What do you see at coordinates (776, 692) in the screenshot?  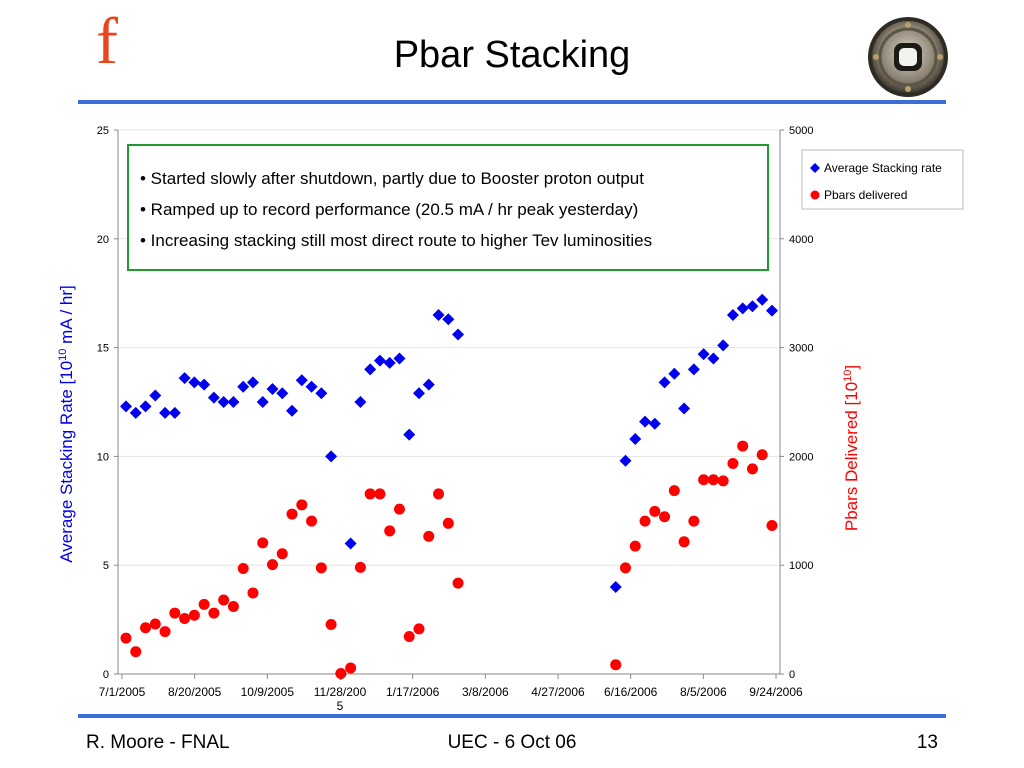 I see `x-tick-label: 9/24/2006` at bounding box center [776, 692].